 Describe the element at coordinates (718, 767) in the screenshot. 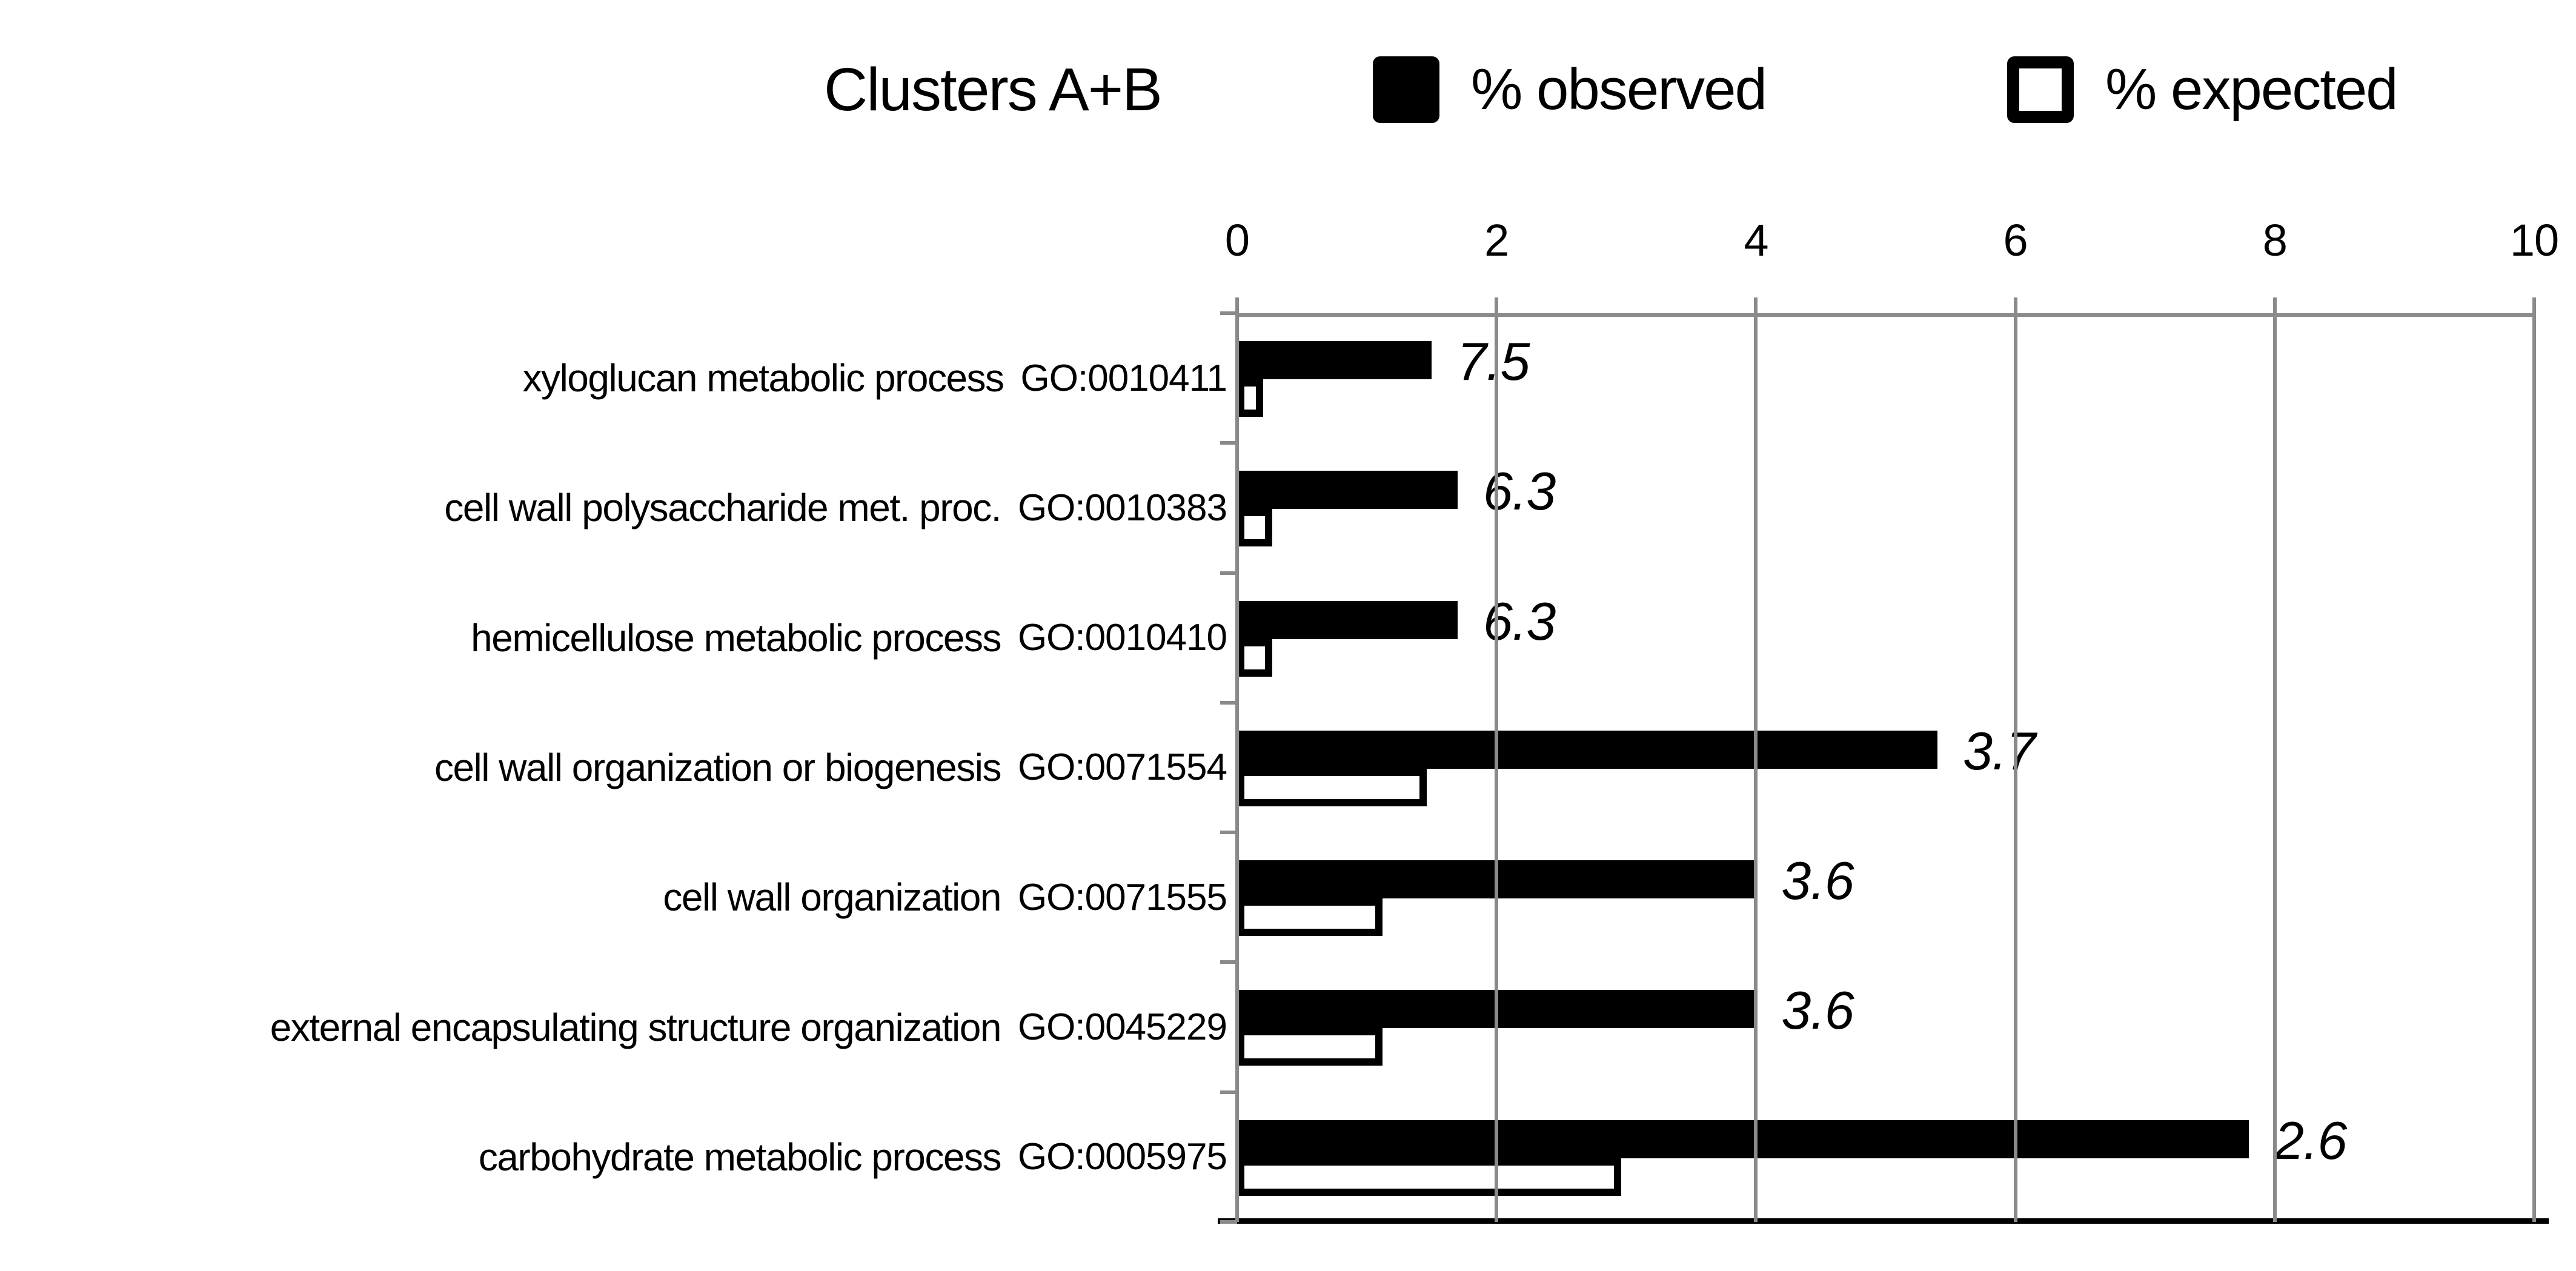

I see `category-label: cell wall organization or biogenesis` at that location.